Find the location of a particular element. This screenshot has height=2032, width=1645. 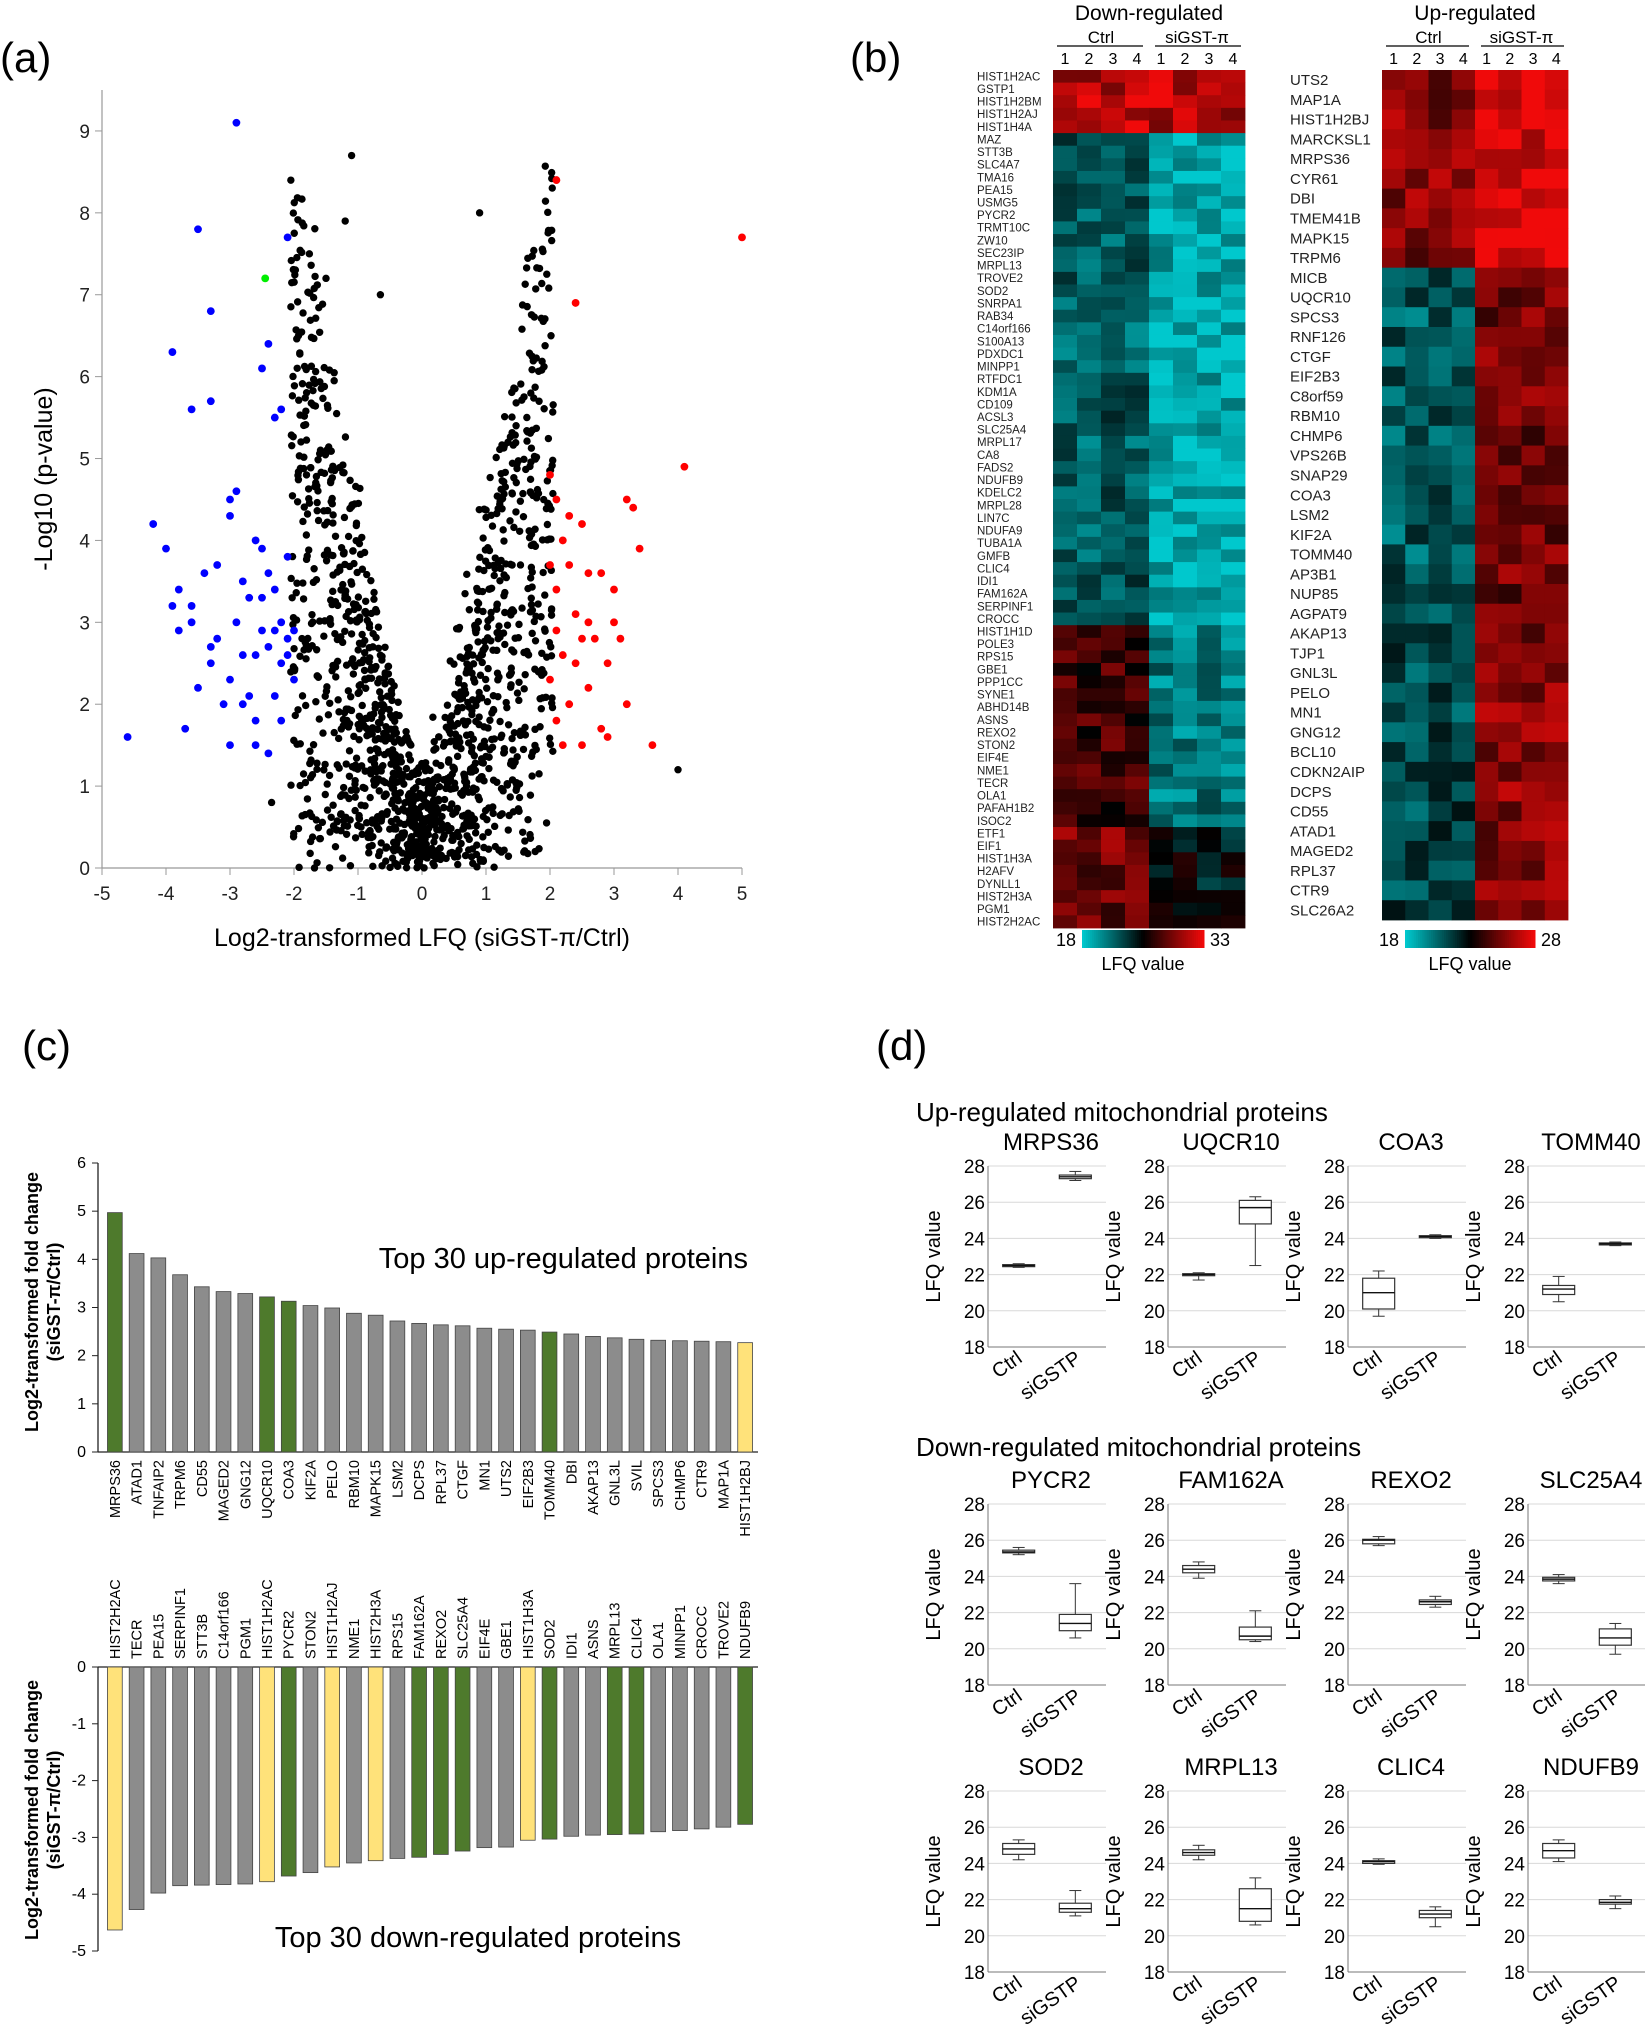

x-tick-label: -4 is located at coordinates (166, 894).